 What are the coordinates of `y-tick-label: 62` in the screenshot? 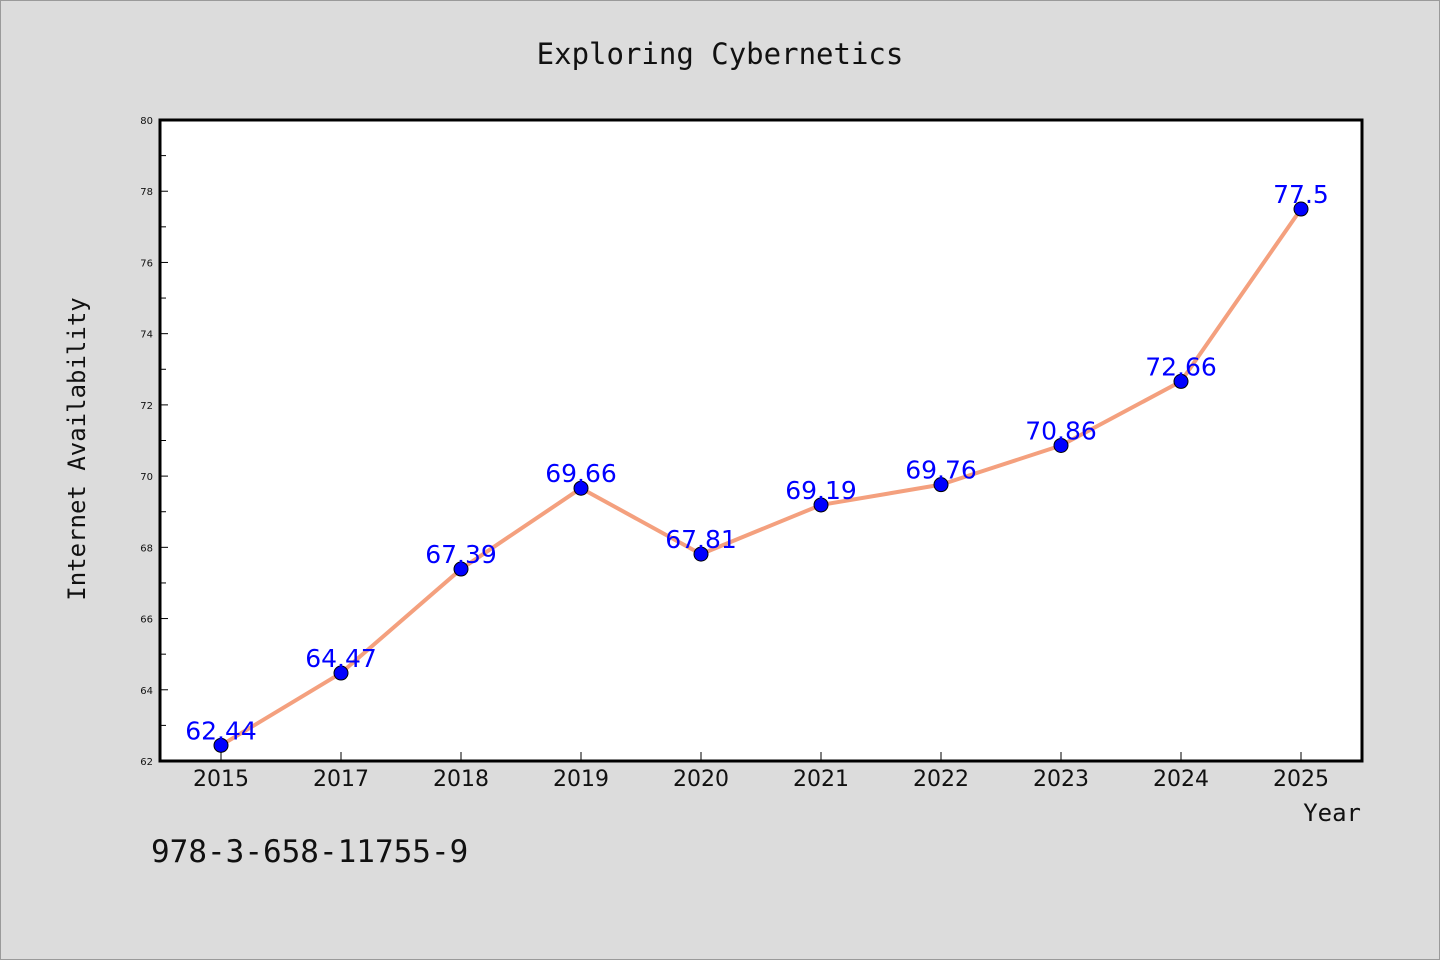 It's located at (146, 762).